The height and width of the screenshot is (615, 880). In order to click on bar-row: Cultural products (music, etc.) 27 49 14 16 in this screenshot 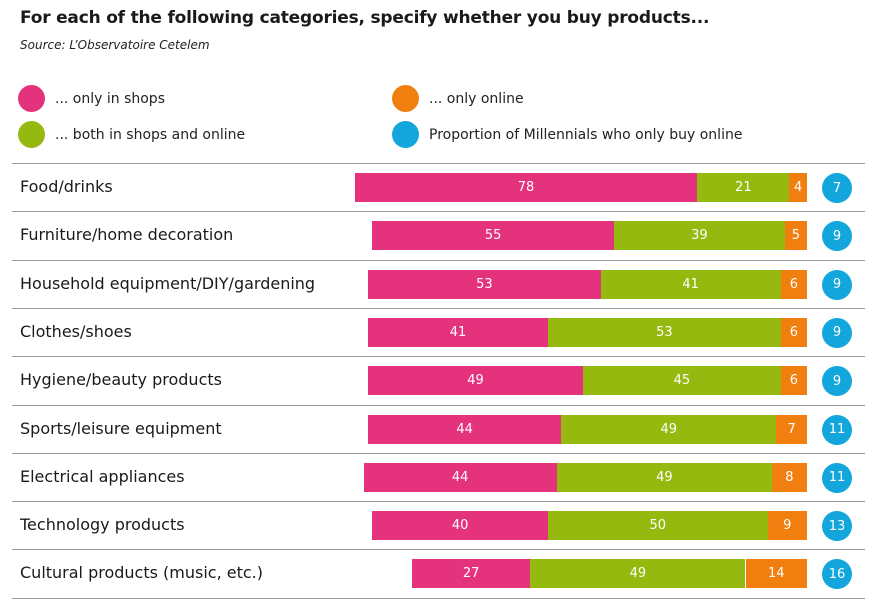, I will do `click(438, 574)`.